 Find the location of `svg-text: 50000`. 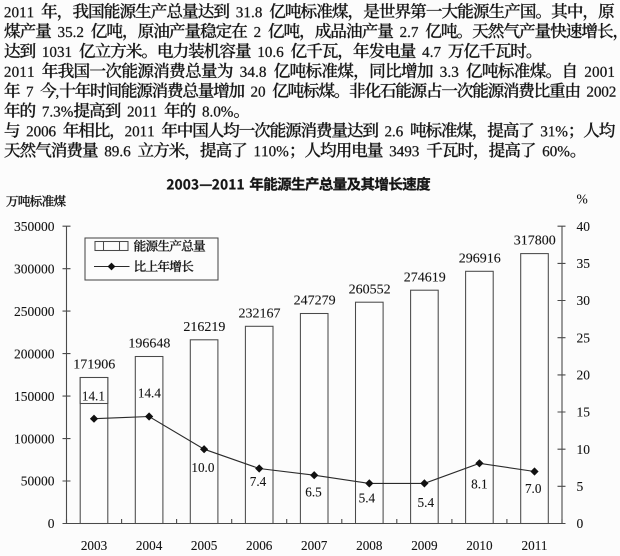

svg-text: 50000 is located at coordinates (38, 481).